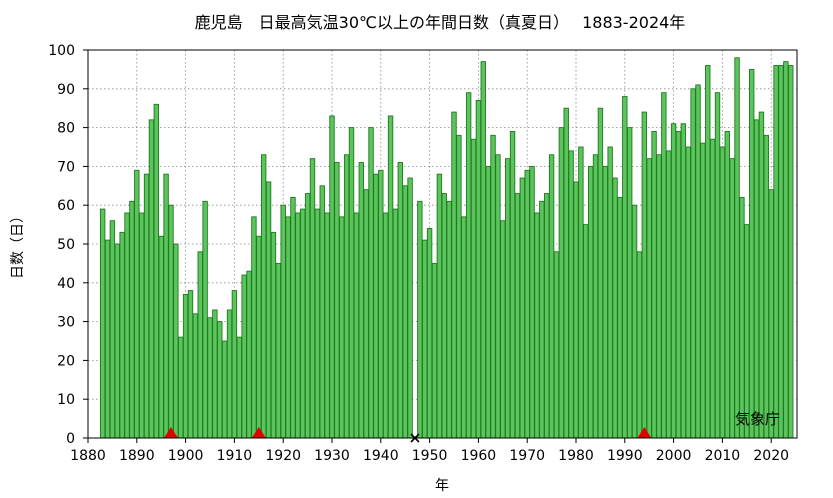  What do you see at coordinates (576, 456) in the screenshot?
I see `x-tick-label: 1980` at bounding box center [576, 456].